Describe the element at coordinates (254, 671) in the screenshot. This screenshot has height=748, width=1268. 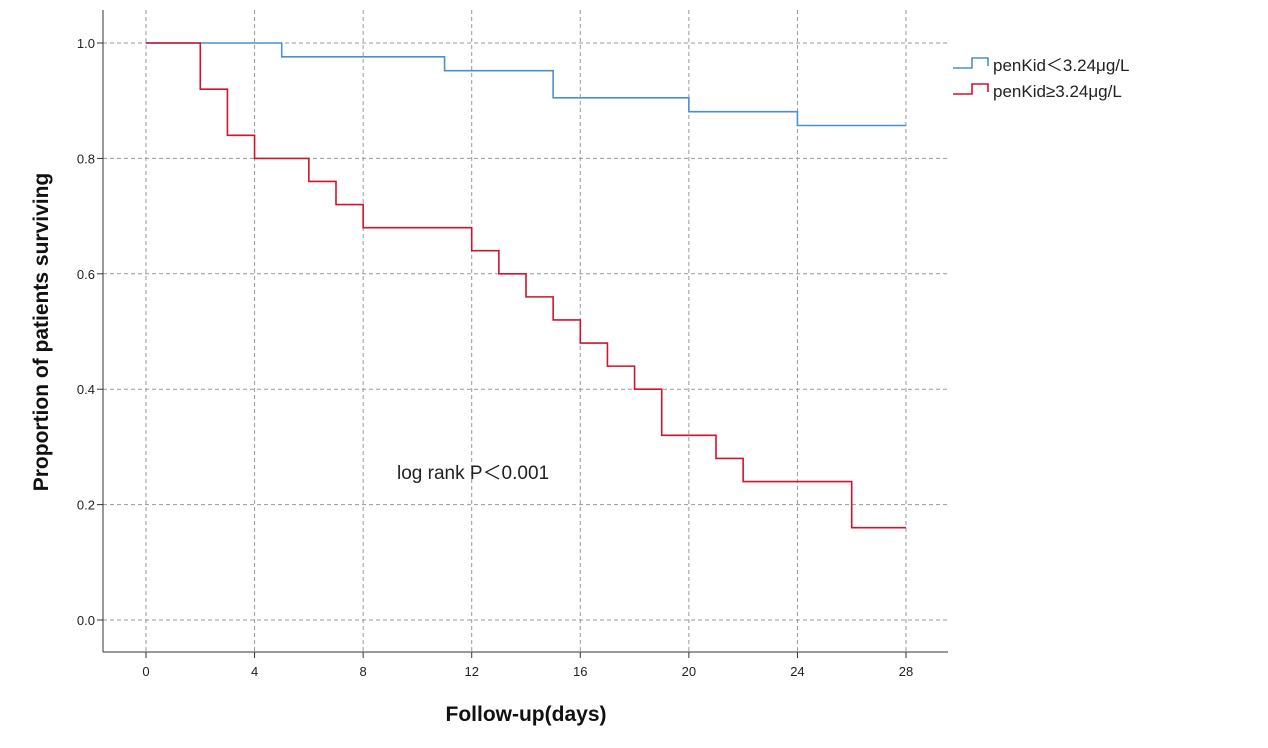
I see `x-tick-label: 4` at that location.